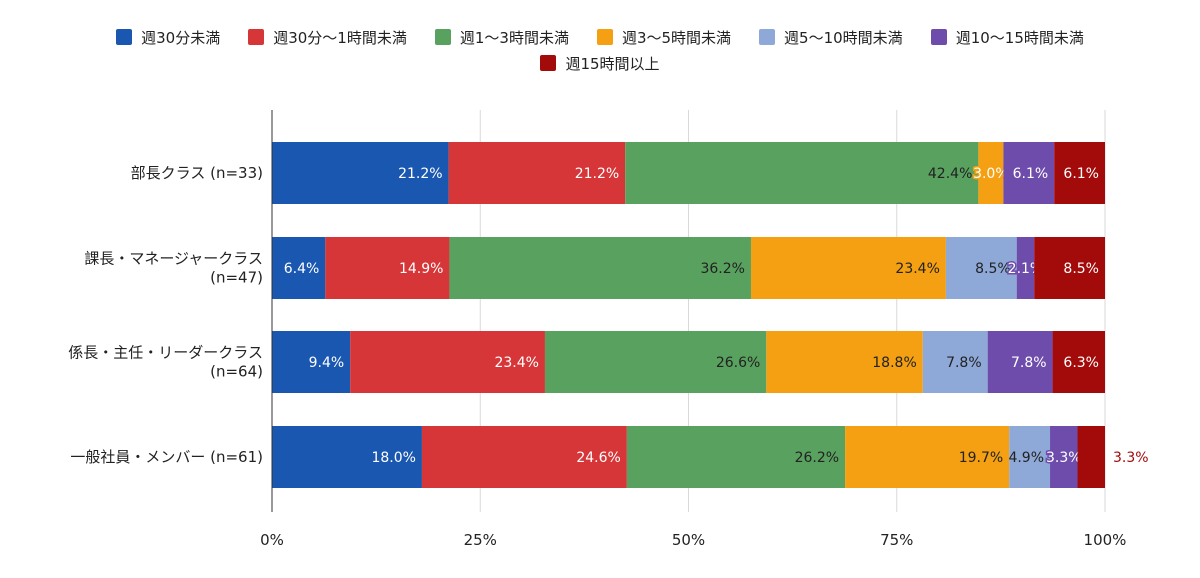 The width and height of the screenshot is (1200, 578). What do you see at coordinates (327, 363) in the screenshot?
I see `data-label: 9.4%` at bounding box center [327, 363].